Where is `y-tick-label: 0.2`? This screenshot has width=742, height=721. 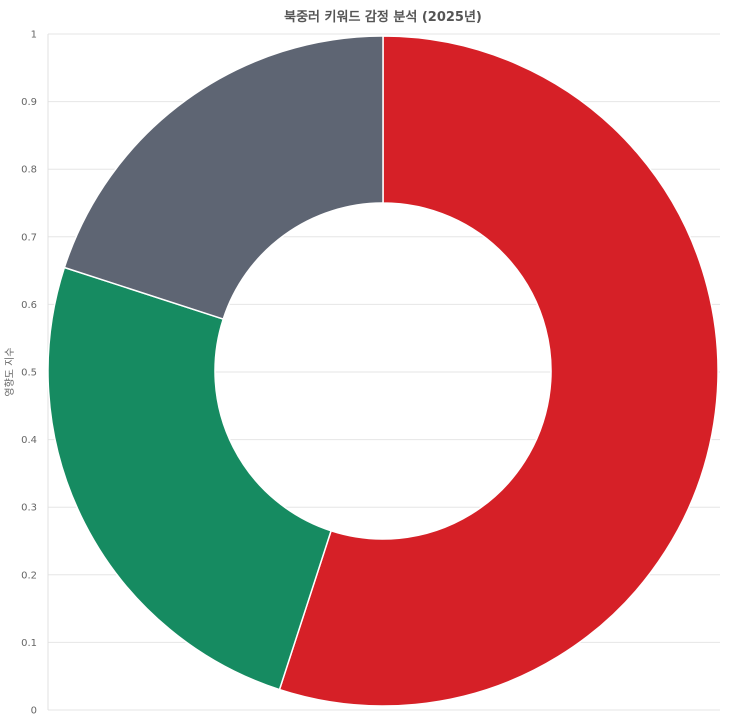
y-tick-label: 0.2 is located at coordinates (29, 575).